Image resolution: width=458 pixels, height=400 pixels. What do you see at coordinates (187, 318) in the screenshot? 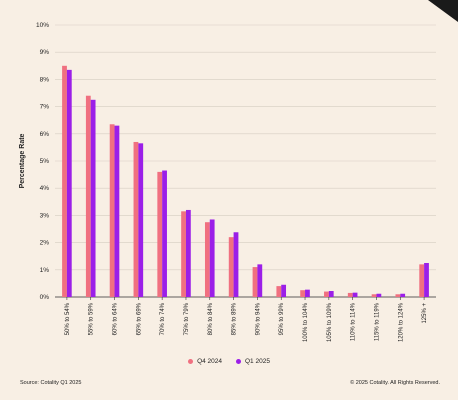
I see `x-tick-label: 75% to 79%` at bounding box center [187, 318].